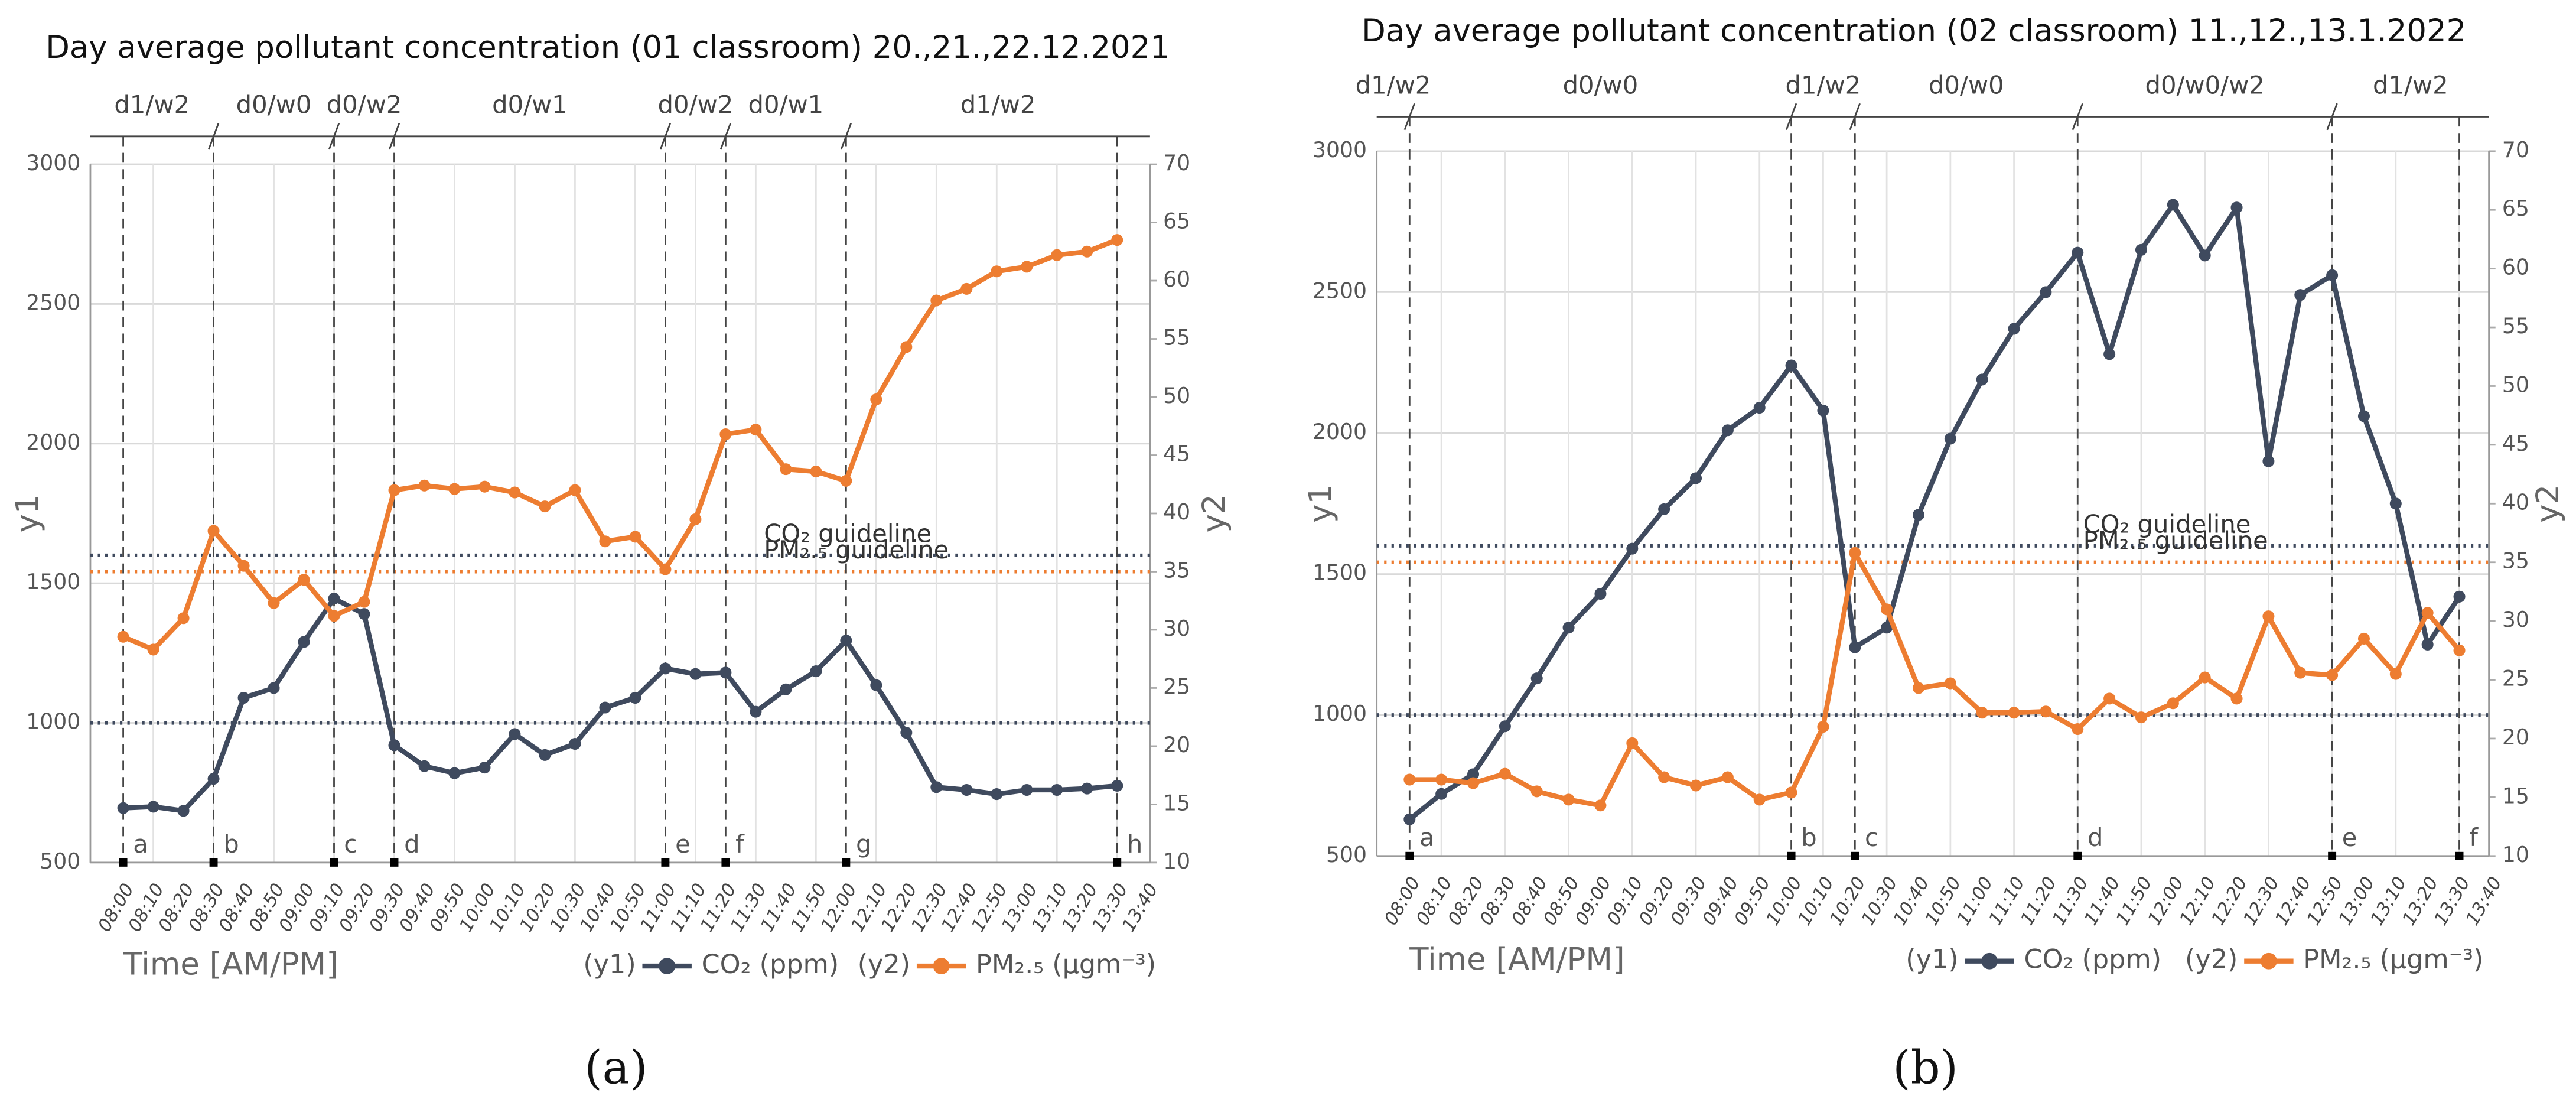 This screenshot has height=1109, width=2576. I want to click on caption: (a), so click(615, 1068).